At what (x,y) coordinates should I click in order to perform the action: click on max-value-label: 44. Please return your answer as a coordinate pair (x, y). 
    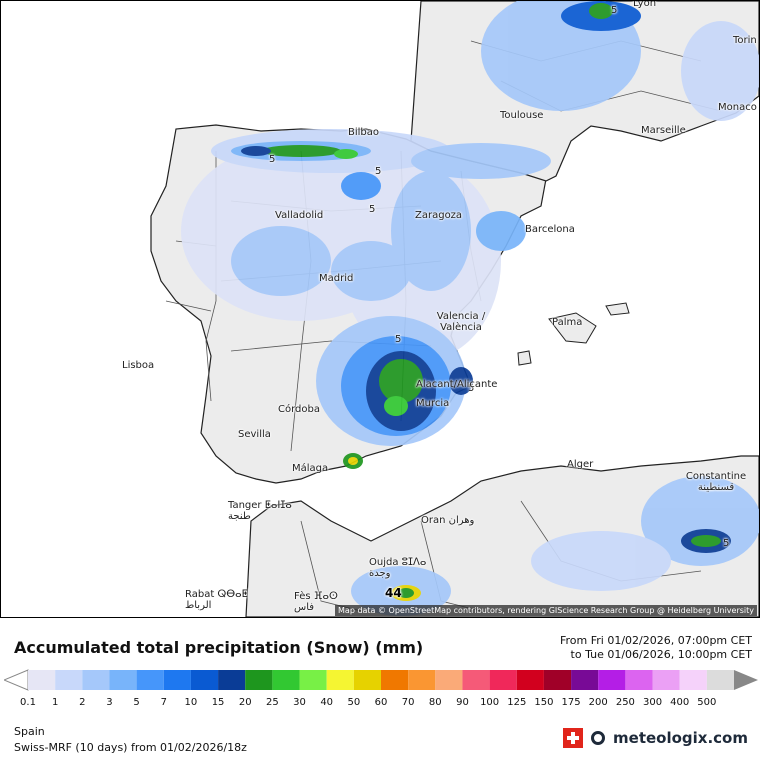
    Looking at the image, I should click on (393, 593).